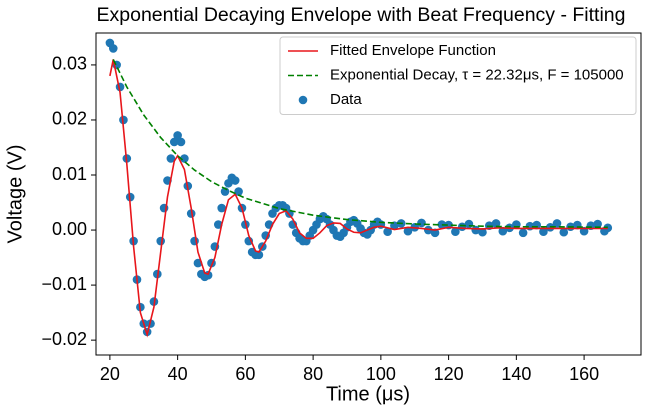 The height and width of the screenshot is (414, 648). I want to click on y-tick-label: 0.01, so click(69, 174).